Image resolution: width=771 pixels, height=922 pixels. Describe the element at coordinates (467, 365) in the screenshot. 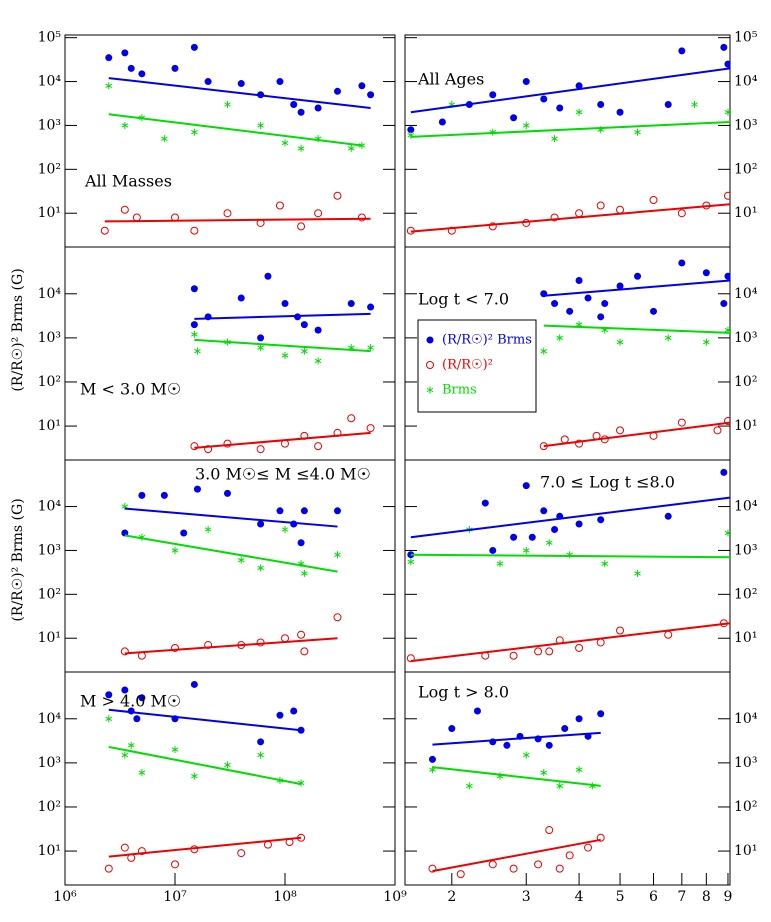

I see `legend-label: (R/R☉)²` at that location.